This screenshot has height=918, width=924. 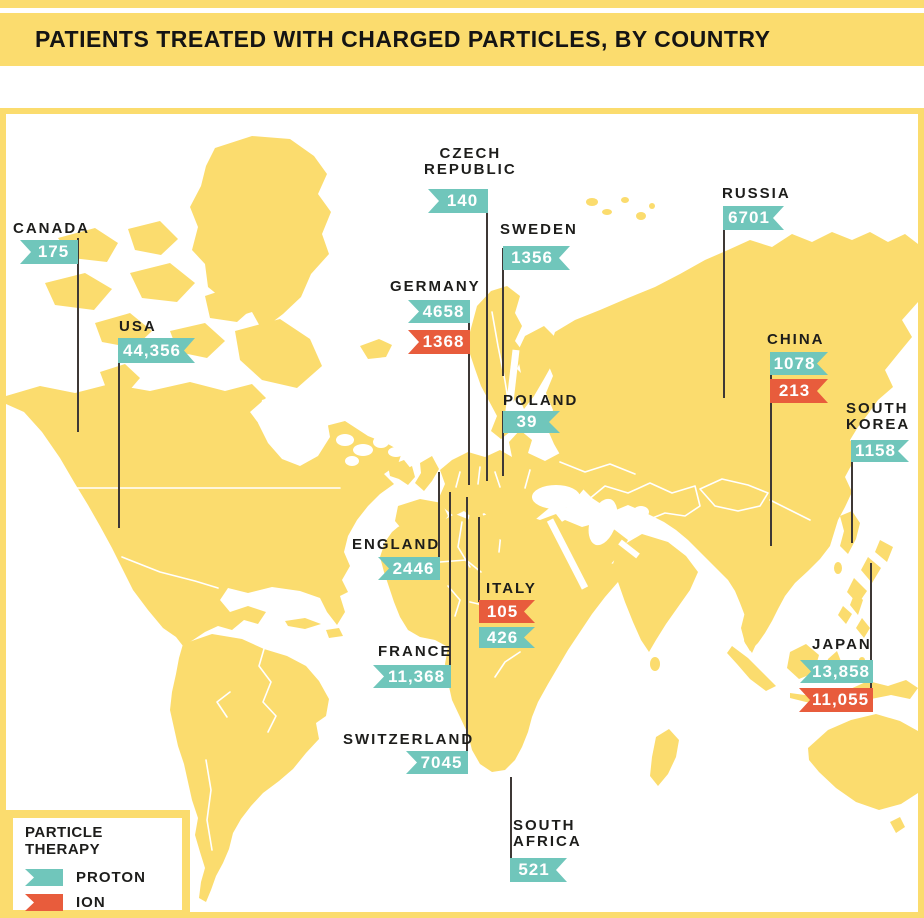 I want to click on oceania, so click(x=822, y=738).